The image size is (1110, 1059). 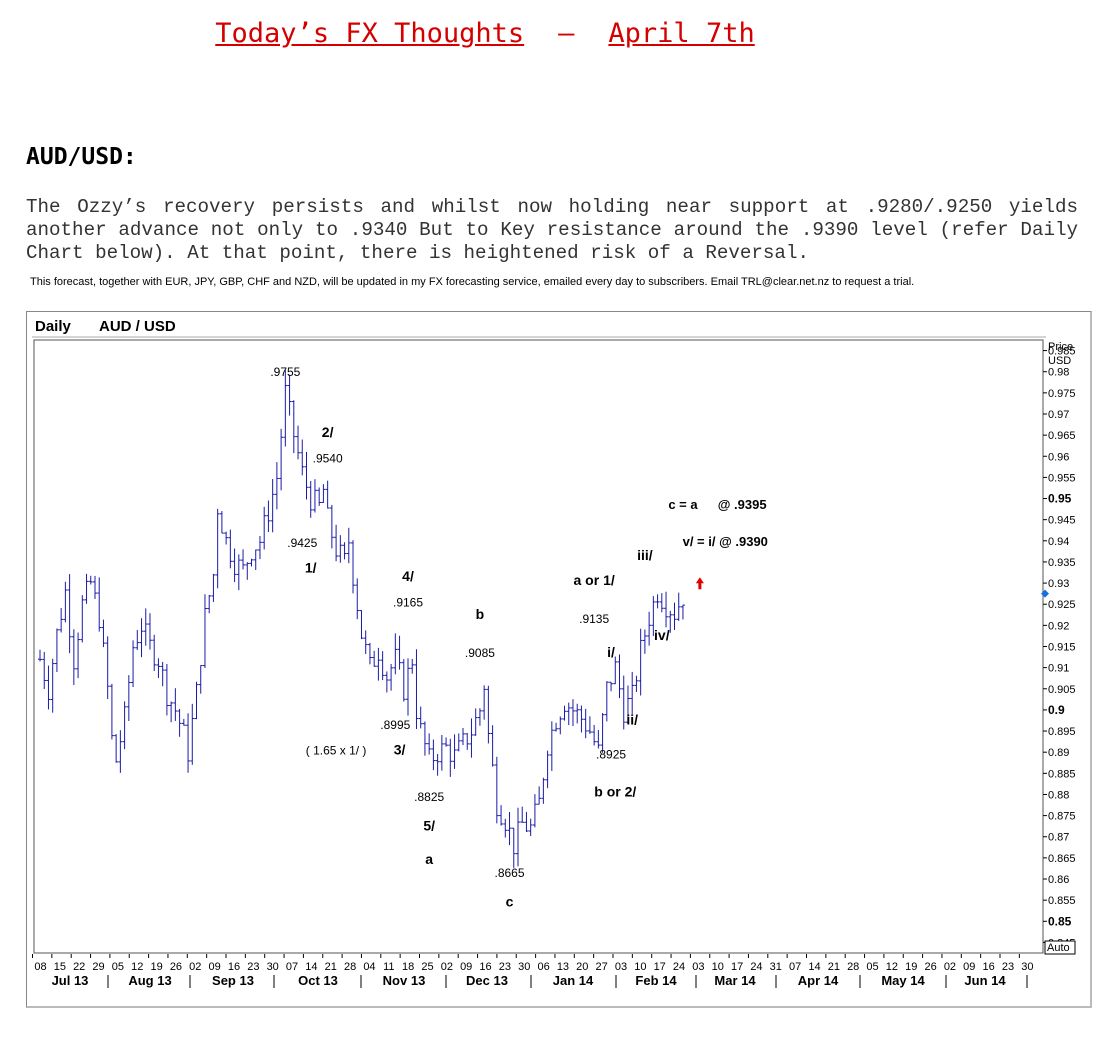 I want to click on y-tick-label: 0.975, so click(x=1062, y=394).